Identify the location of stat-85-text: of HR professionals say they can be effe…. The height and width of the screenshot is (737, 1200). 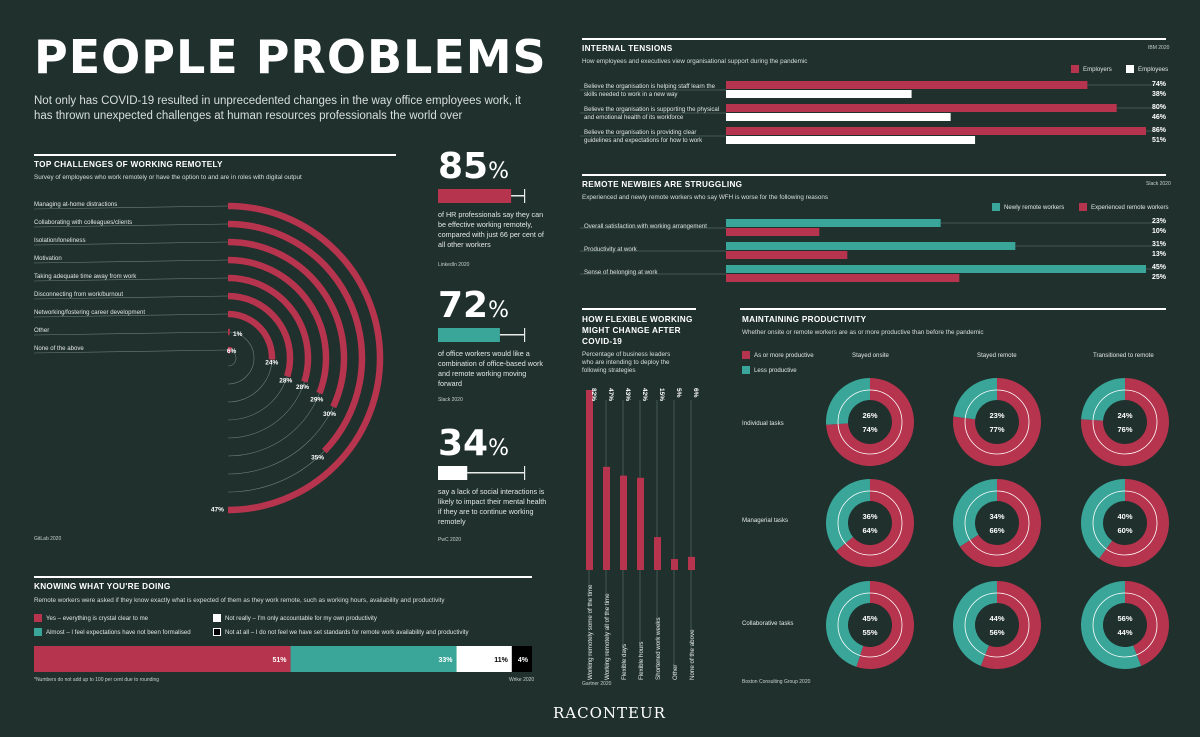
(491, 229).